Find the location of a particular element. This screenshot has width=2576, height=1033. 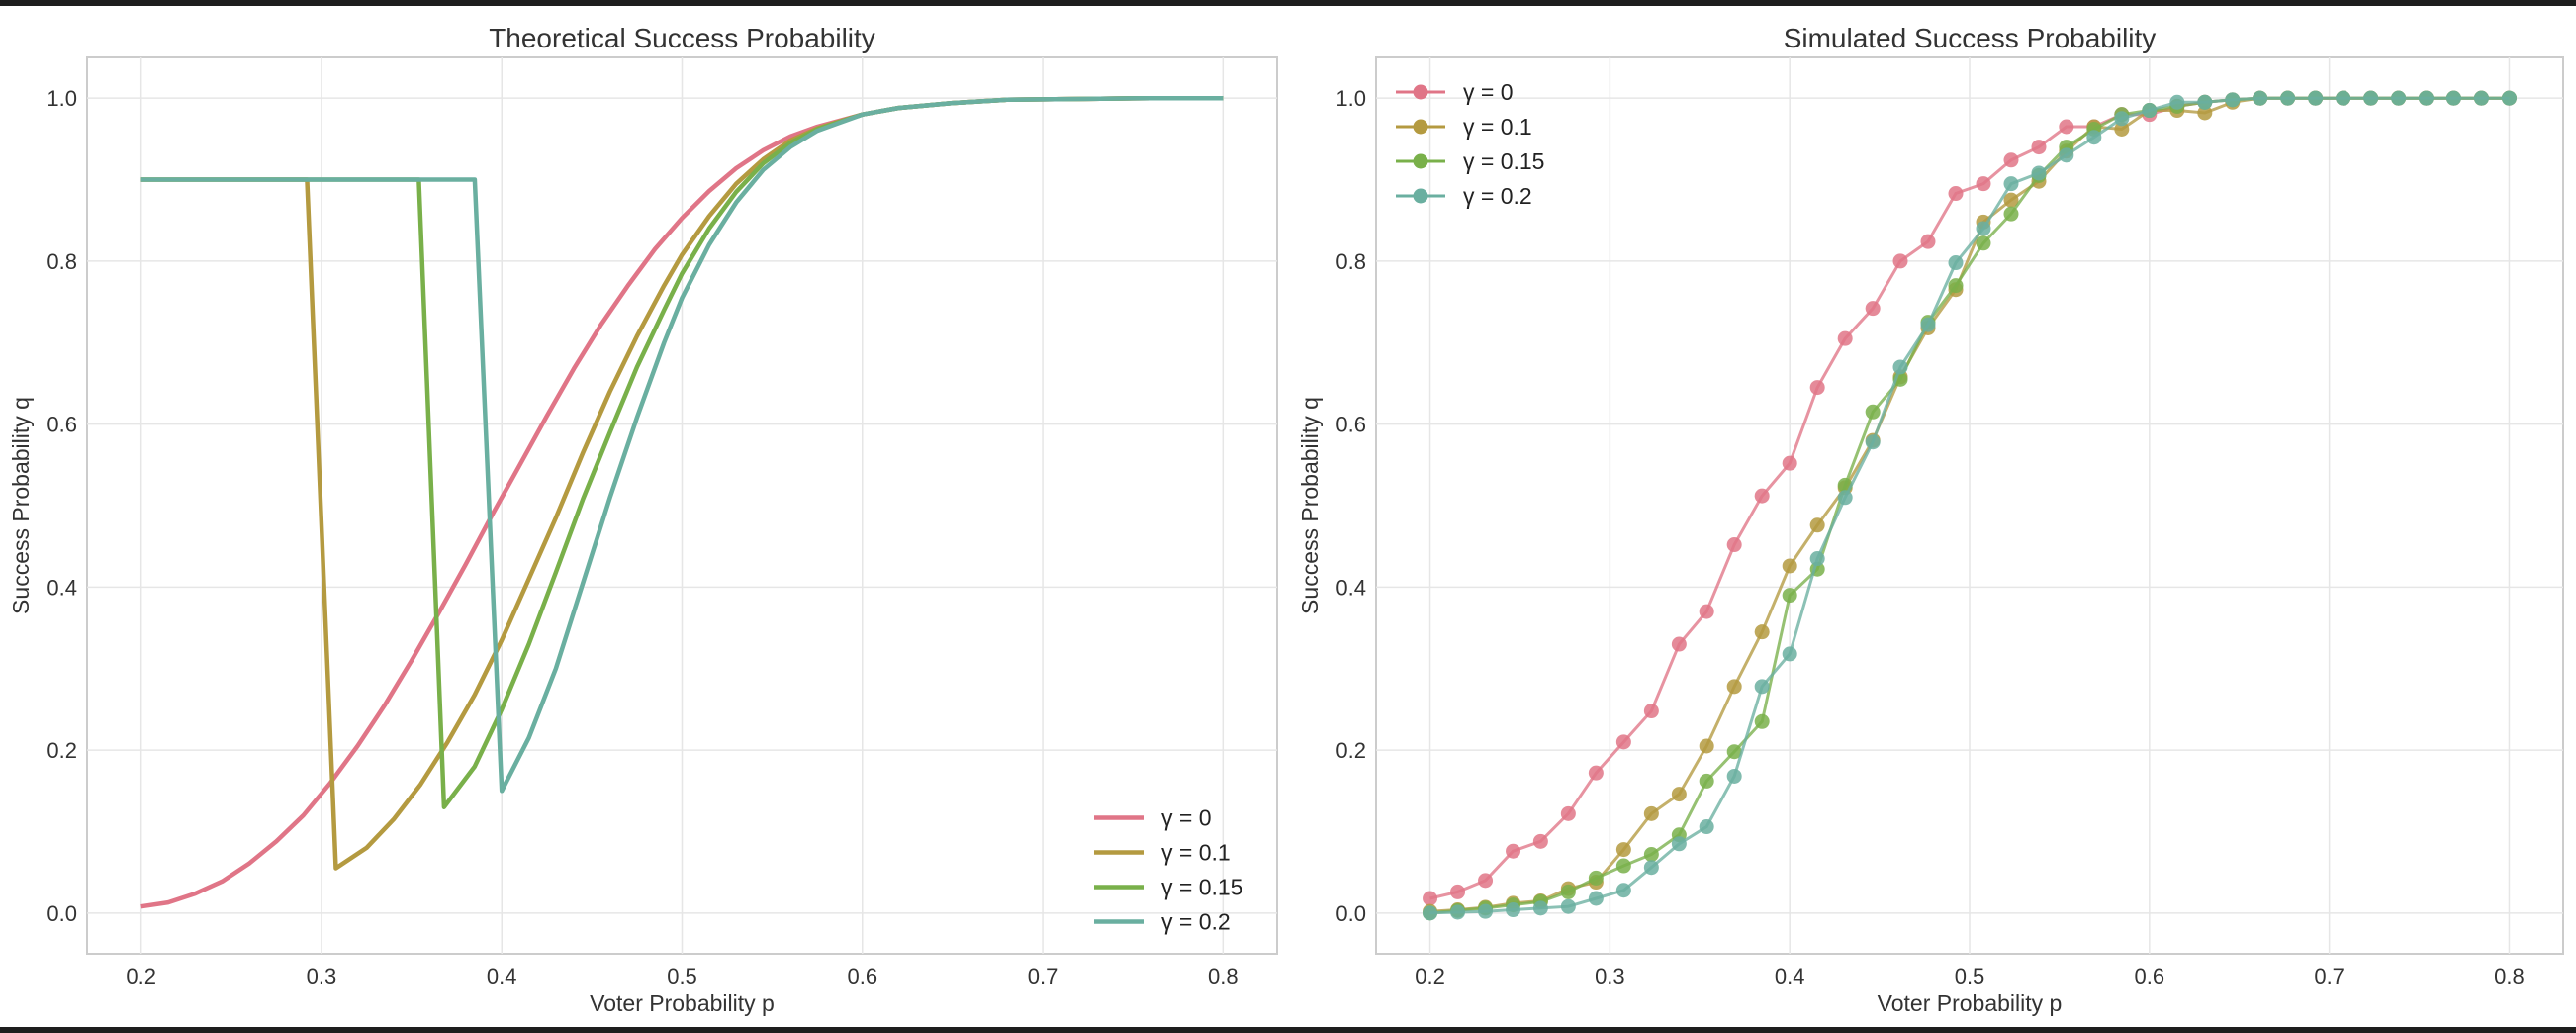

y-tick-label: 0.6 is located at coordinates (62, 425).